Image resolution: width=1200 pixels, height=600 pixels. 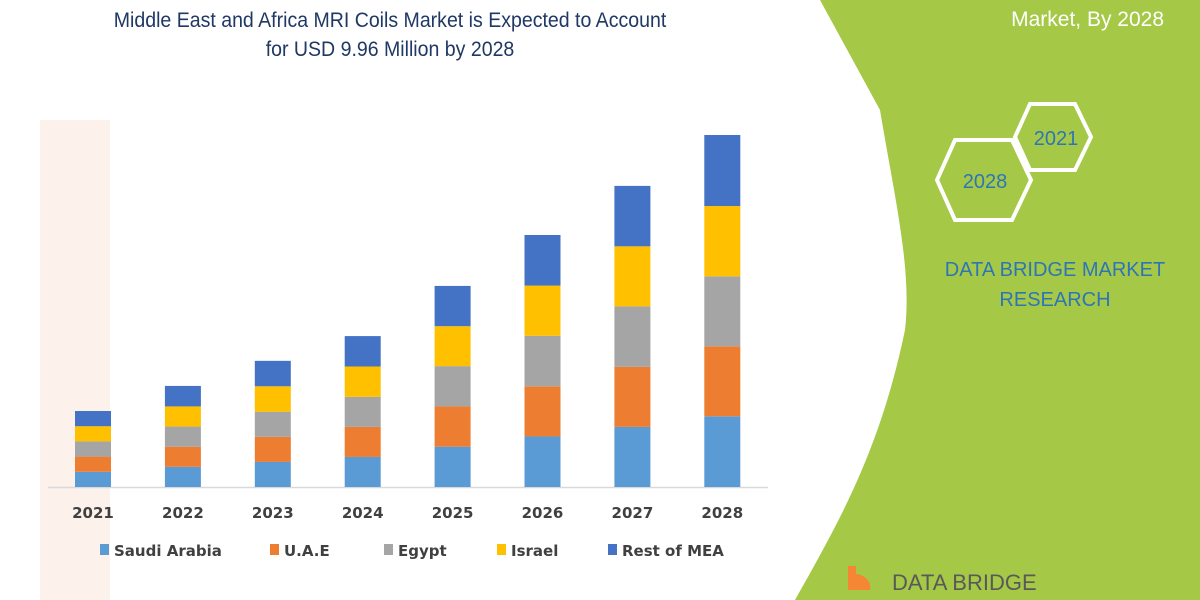 What do you see at coordinates (859, 578) in the screenshot?
I see `logo-icon` at bounding box center [859, 578].